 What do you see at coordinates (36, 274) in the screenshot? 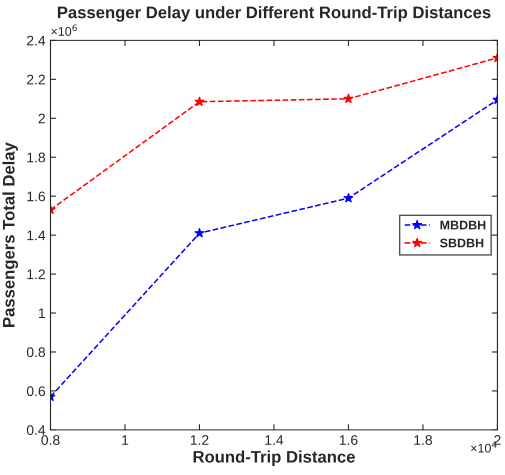
I see `y-tick-label: 1.2` at bounding box center [36, 274].